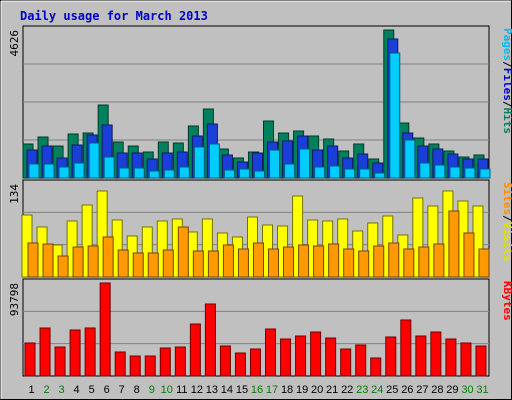 The image size is (512, 400). Describe the element at coordinates (467, 390) in the screenshot. I see `day-label-30: 30` at that location.